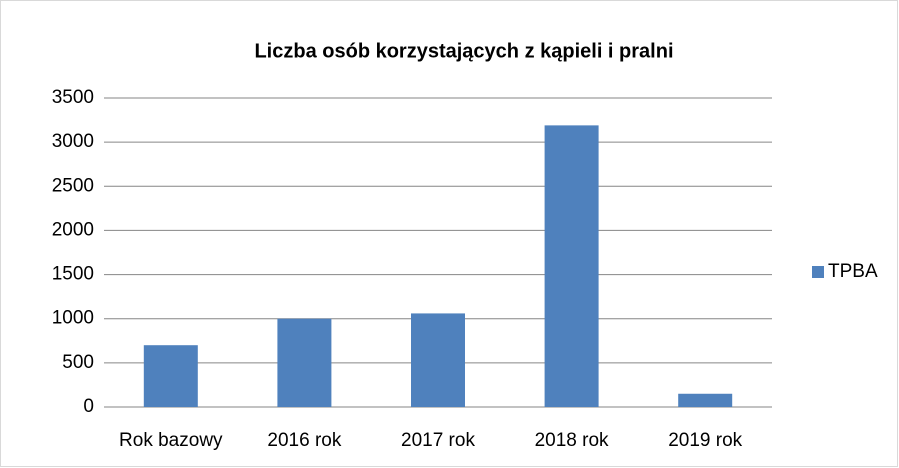  What do you see at coordinates (853, 271) in the screenshot?
I see `legend-label: TPBA` at bounding box center [853, 271].